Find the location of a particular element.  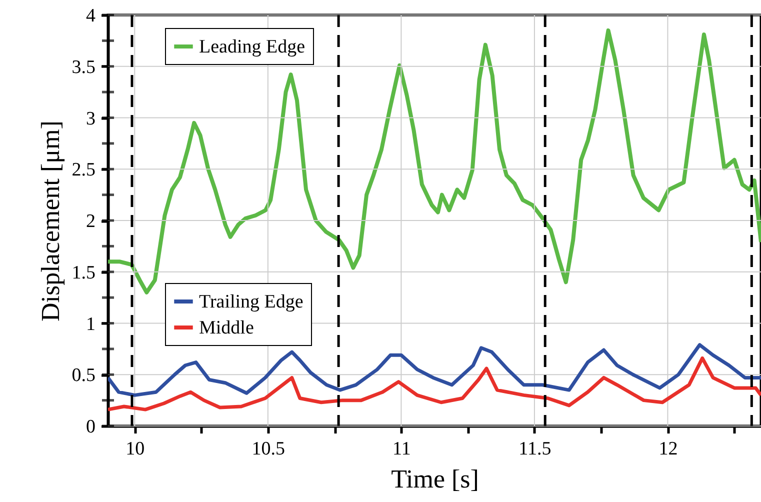

y-tick-label: 1.5 is located at coordinates (84, 273).